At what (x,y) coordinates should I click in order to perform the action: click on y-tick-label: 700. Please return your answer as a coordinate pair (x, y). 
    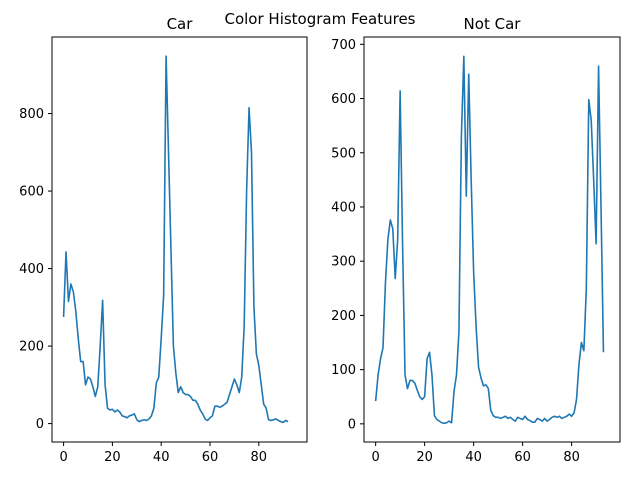
    Looking at the image, I should click on (343, 45).